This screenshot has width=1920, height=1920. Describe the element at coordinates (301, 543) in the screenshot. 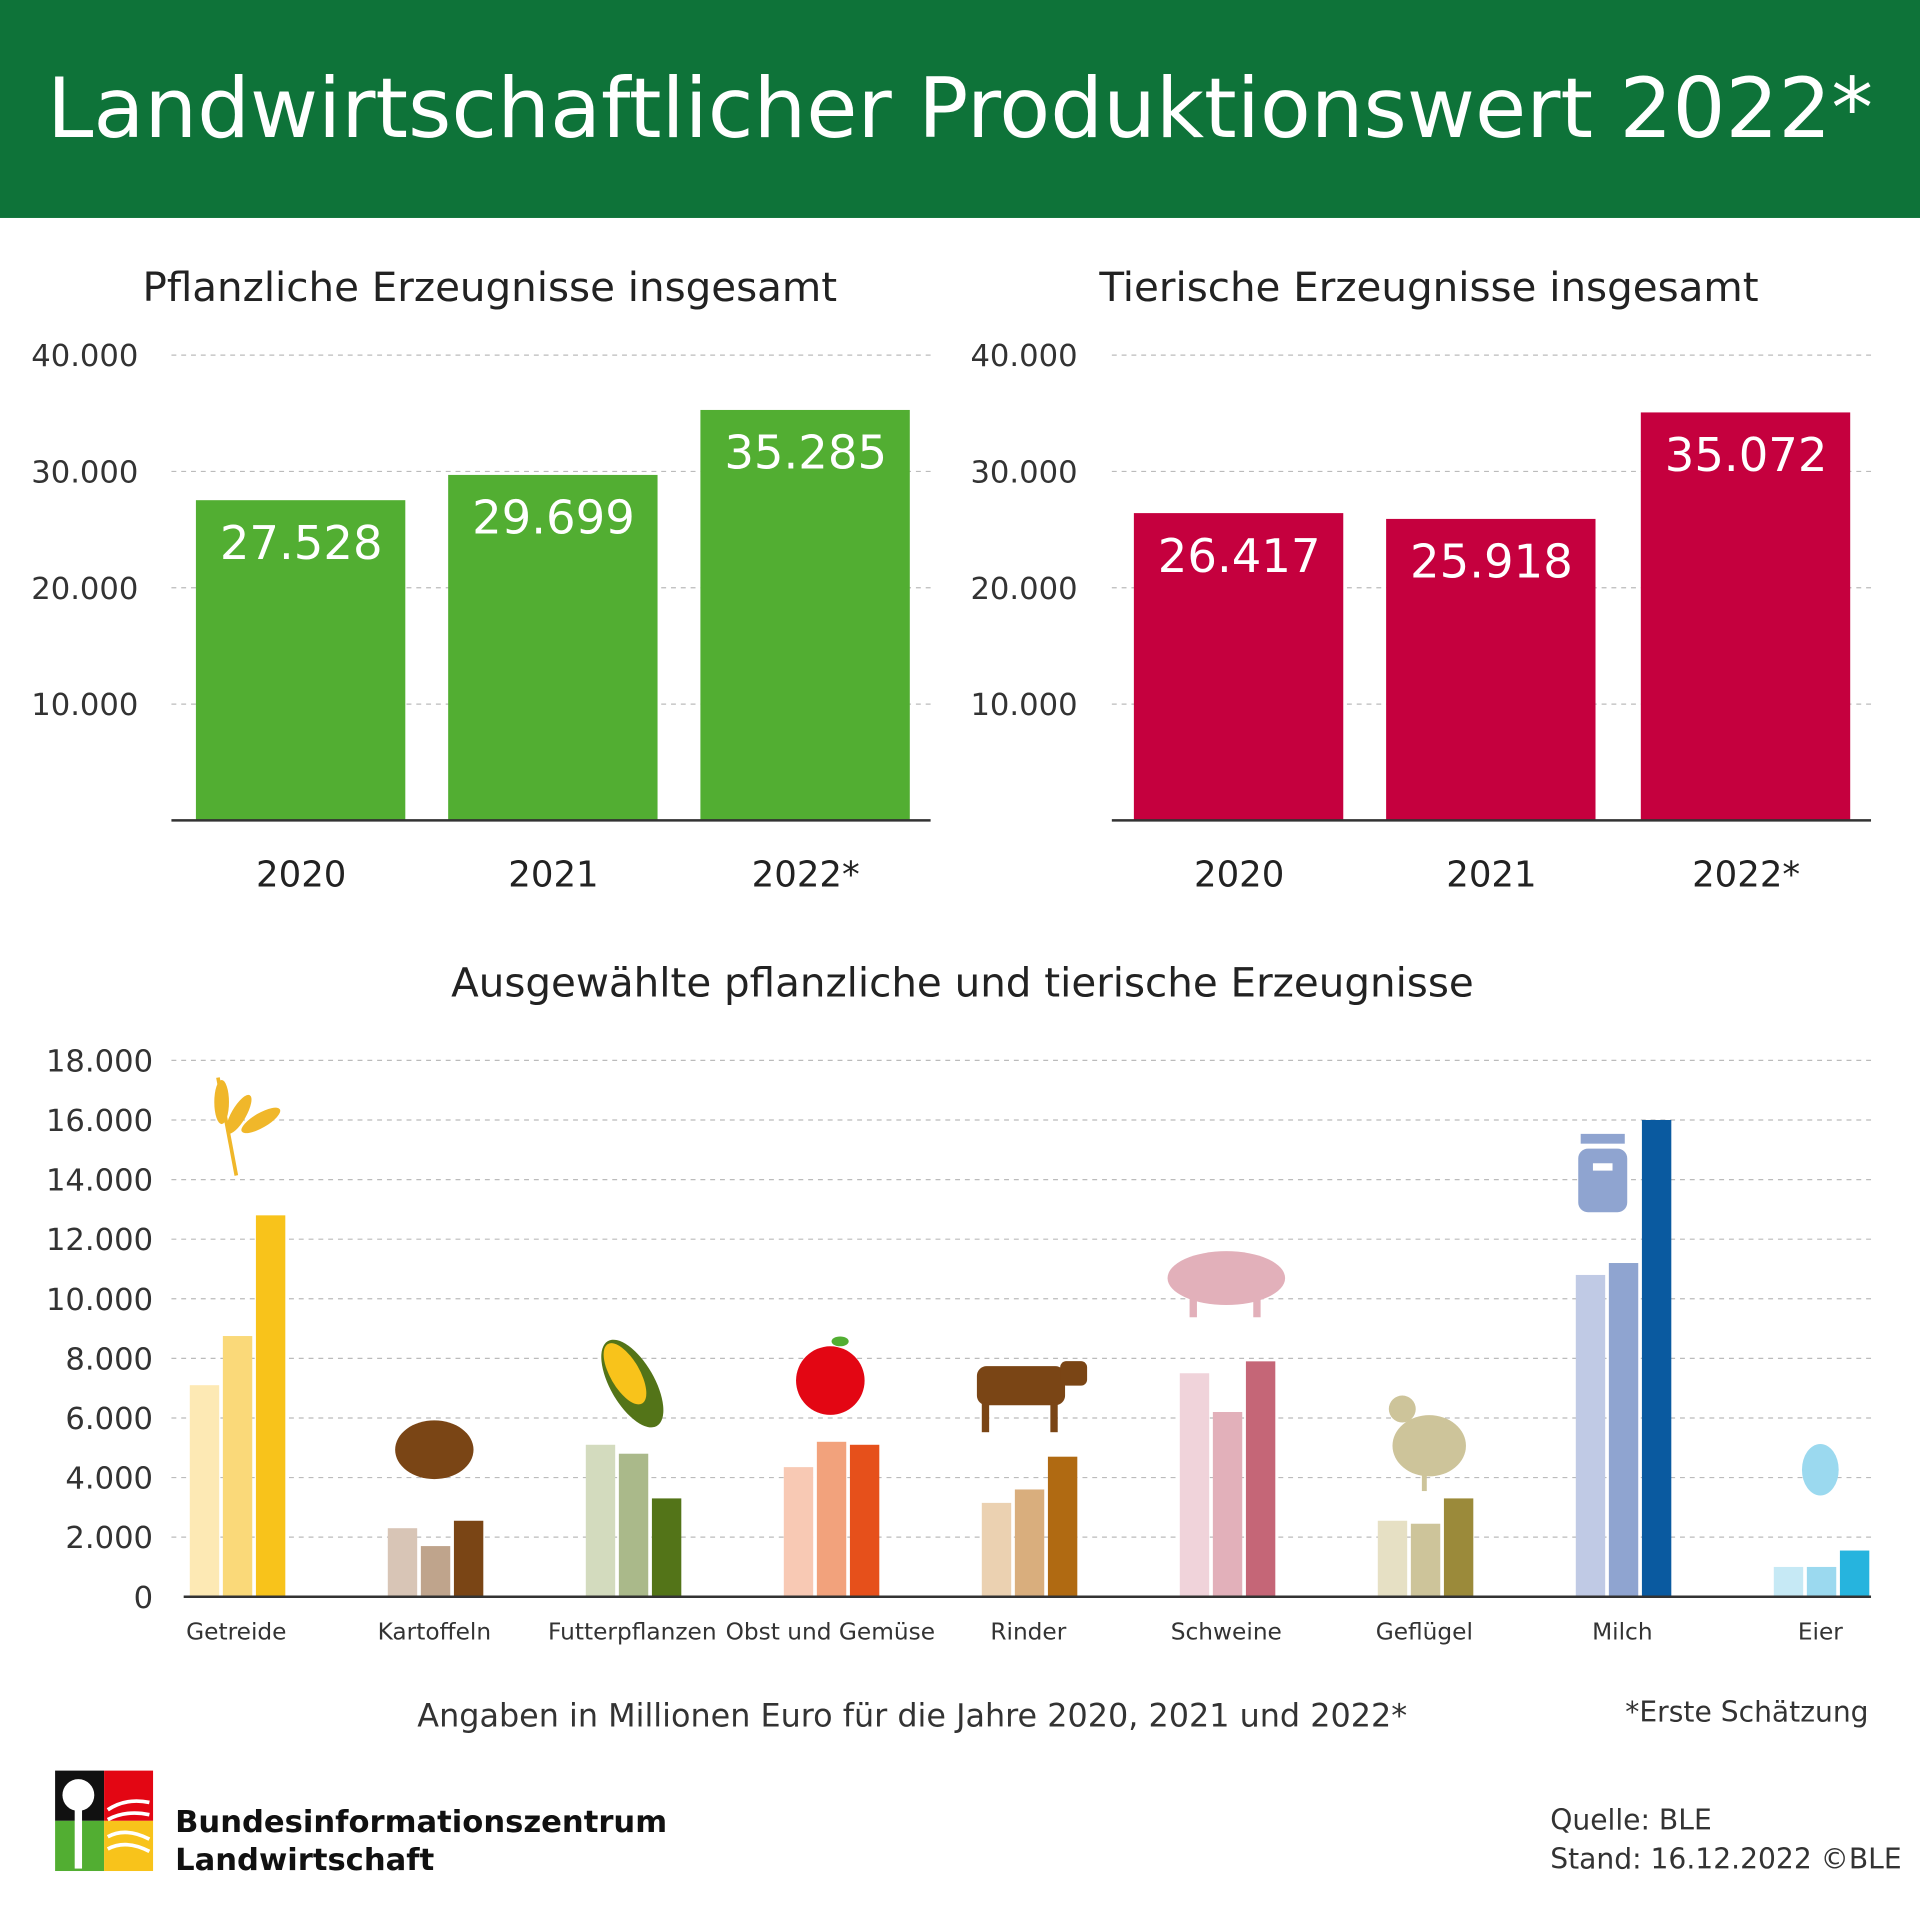

I see `bar-value-label: 27.528` at that location.